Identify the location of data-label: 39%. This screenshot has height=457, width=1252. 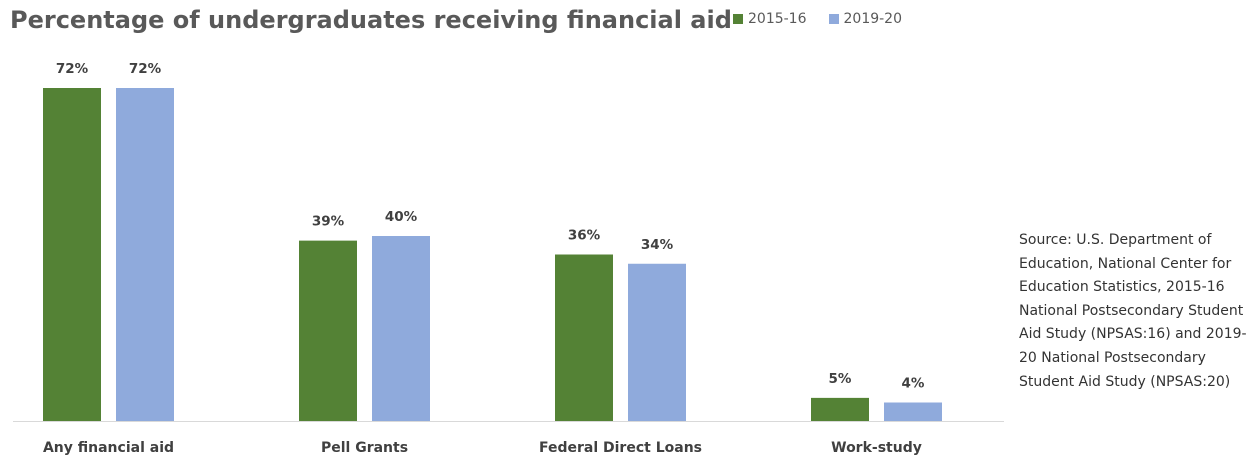
(328, 222).